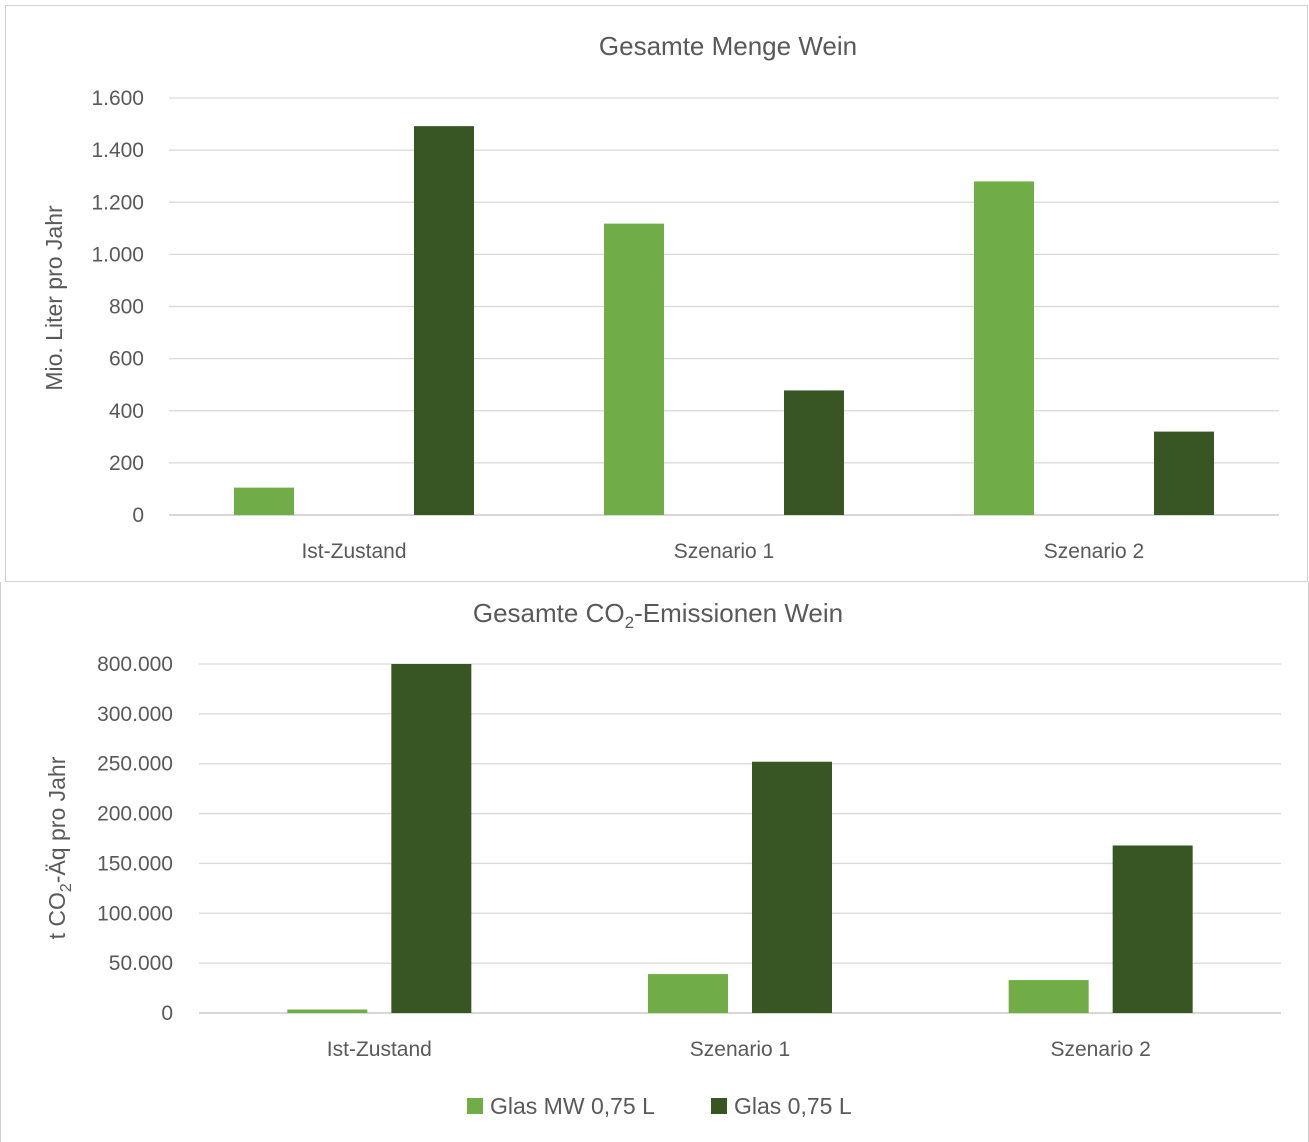 The width and height of the screenshot is (1309, 1142). I want to click on y-axis-title: t CO2-Äq pro Jahr, so click(59, 847).